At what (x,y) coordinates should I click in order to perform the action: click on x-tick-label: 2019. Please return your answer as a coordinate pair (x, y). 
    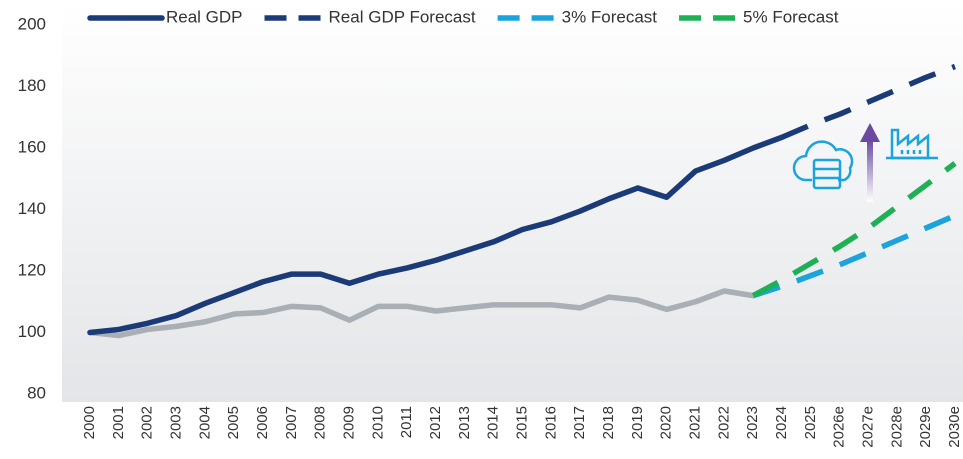
    Looking at the image, I should click on (637, 422).